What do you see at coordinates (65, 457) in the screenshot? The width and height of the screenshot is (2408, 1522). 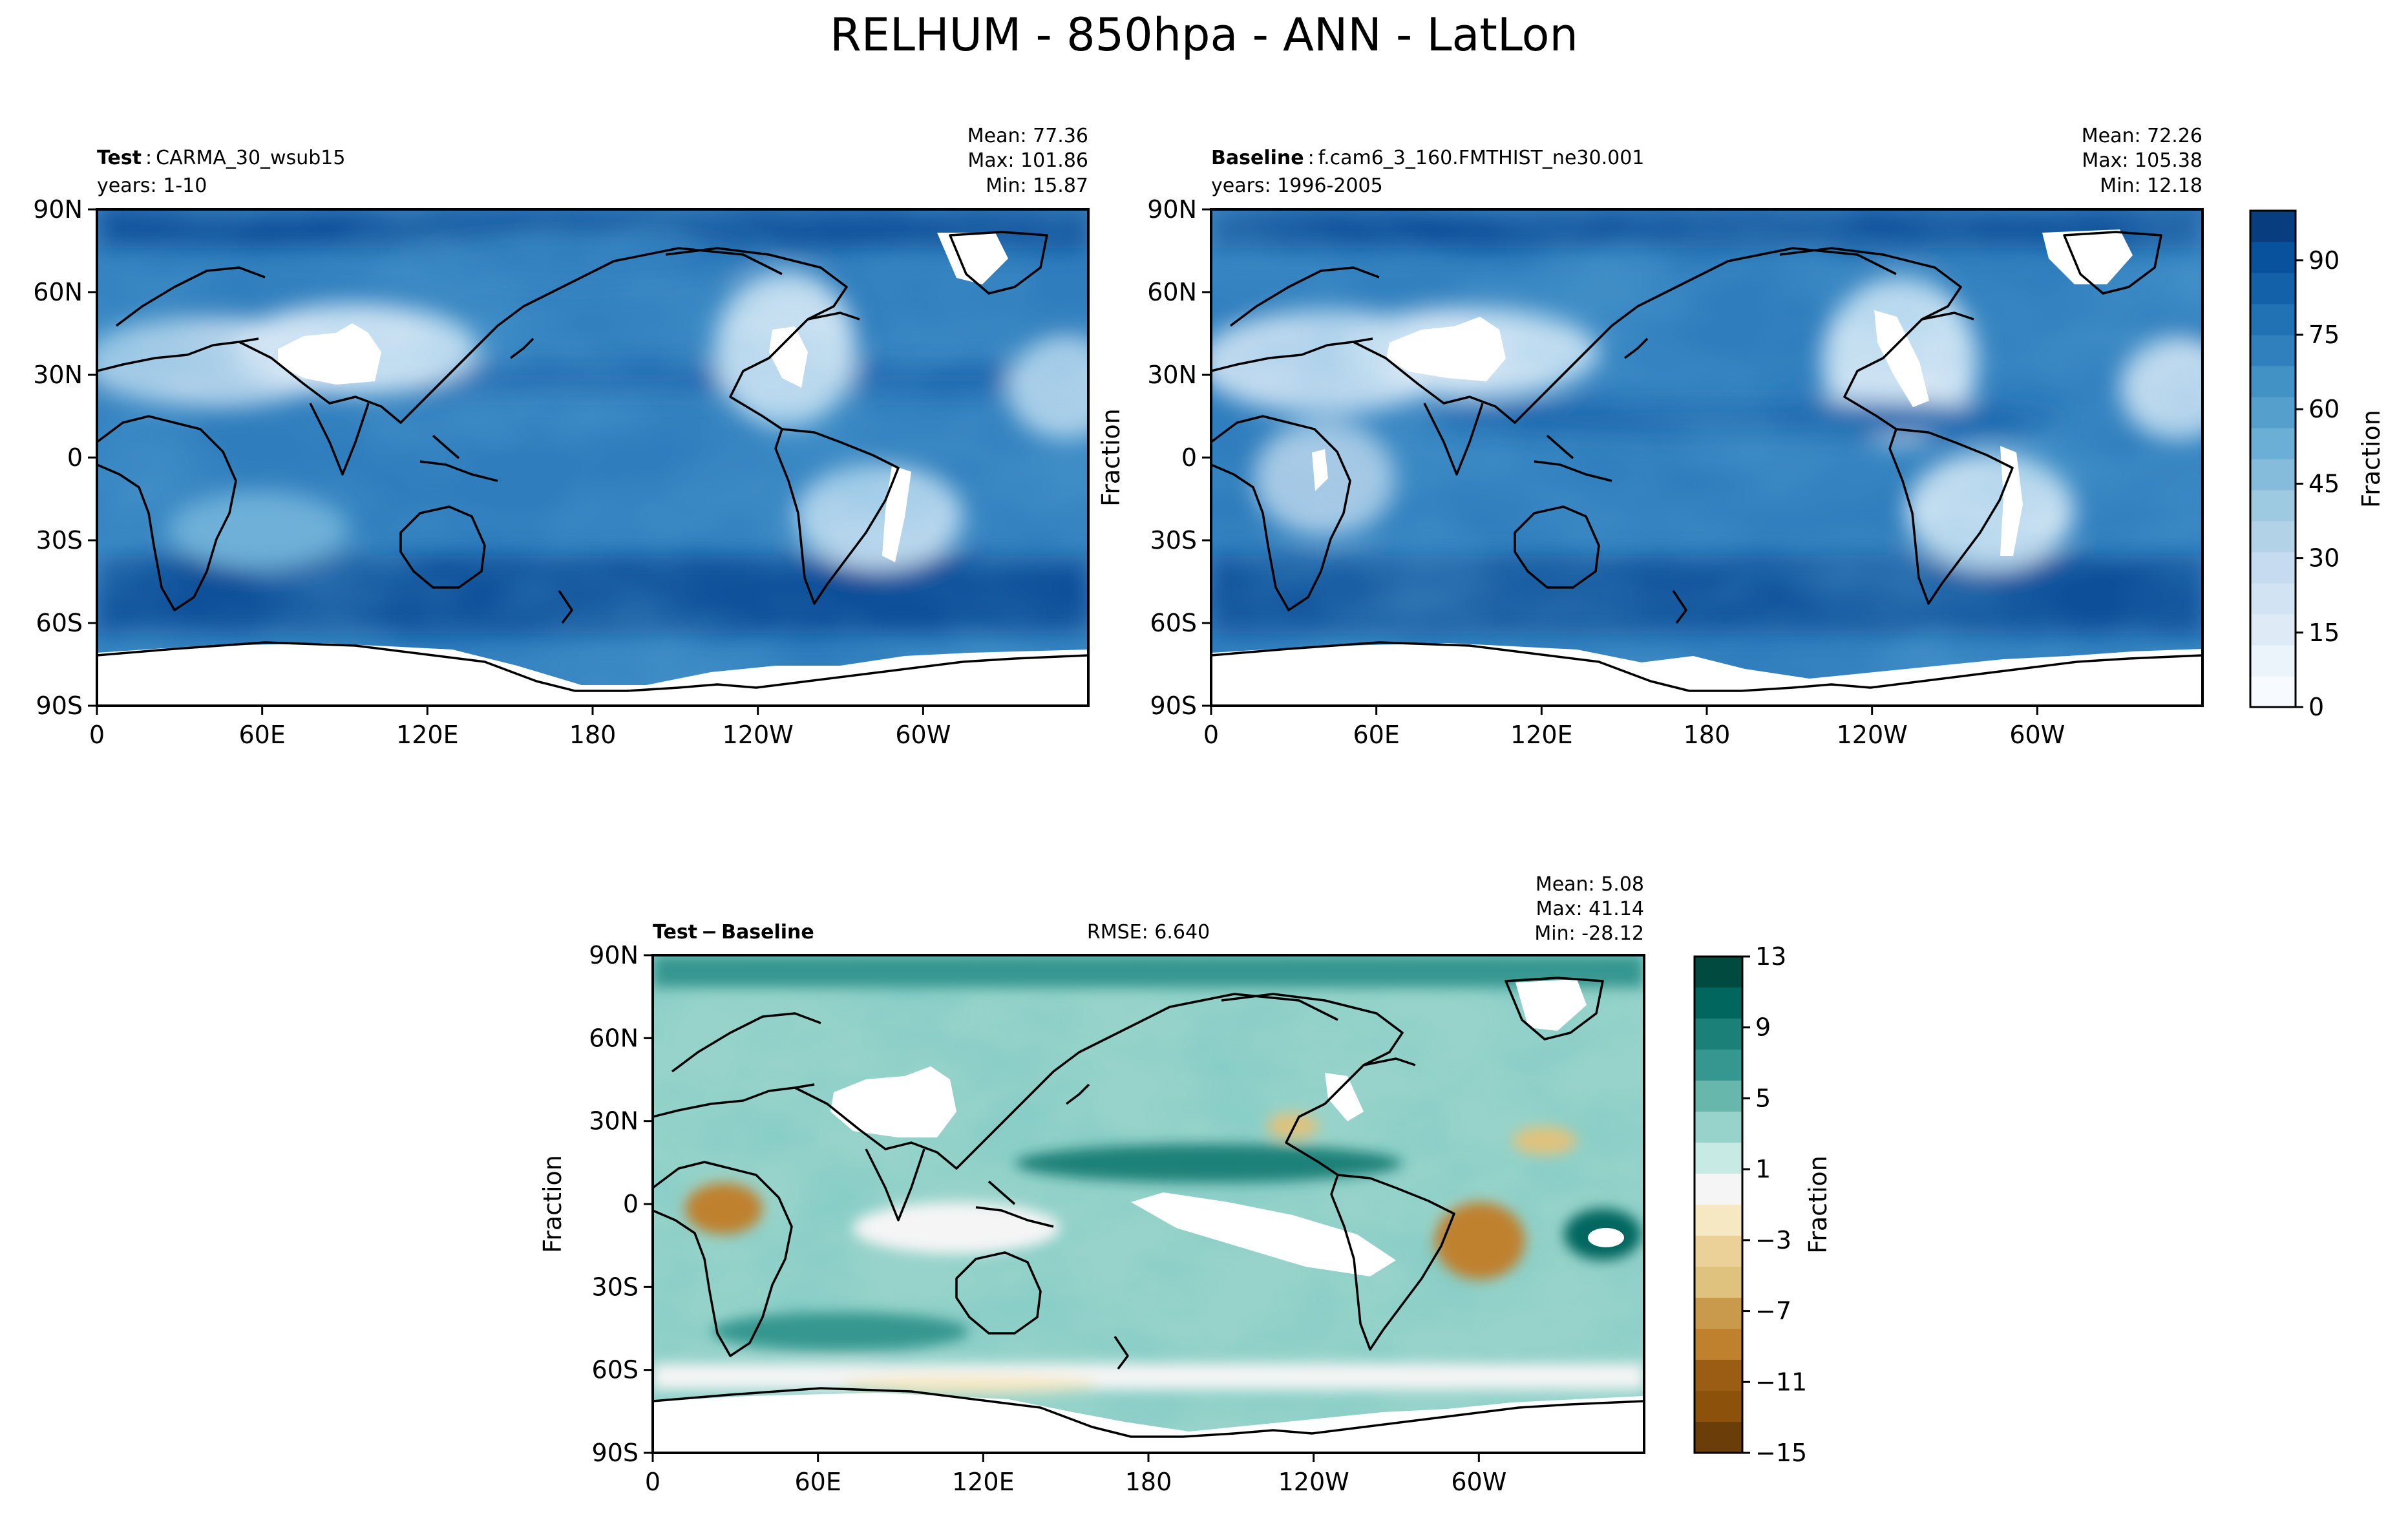 I see `test-y-axis: 90N 60N 30N 0 30S 60S 90S` at bounding box center [65, 457].